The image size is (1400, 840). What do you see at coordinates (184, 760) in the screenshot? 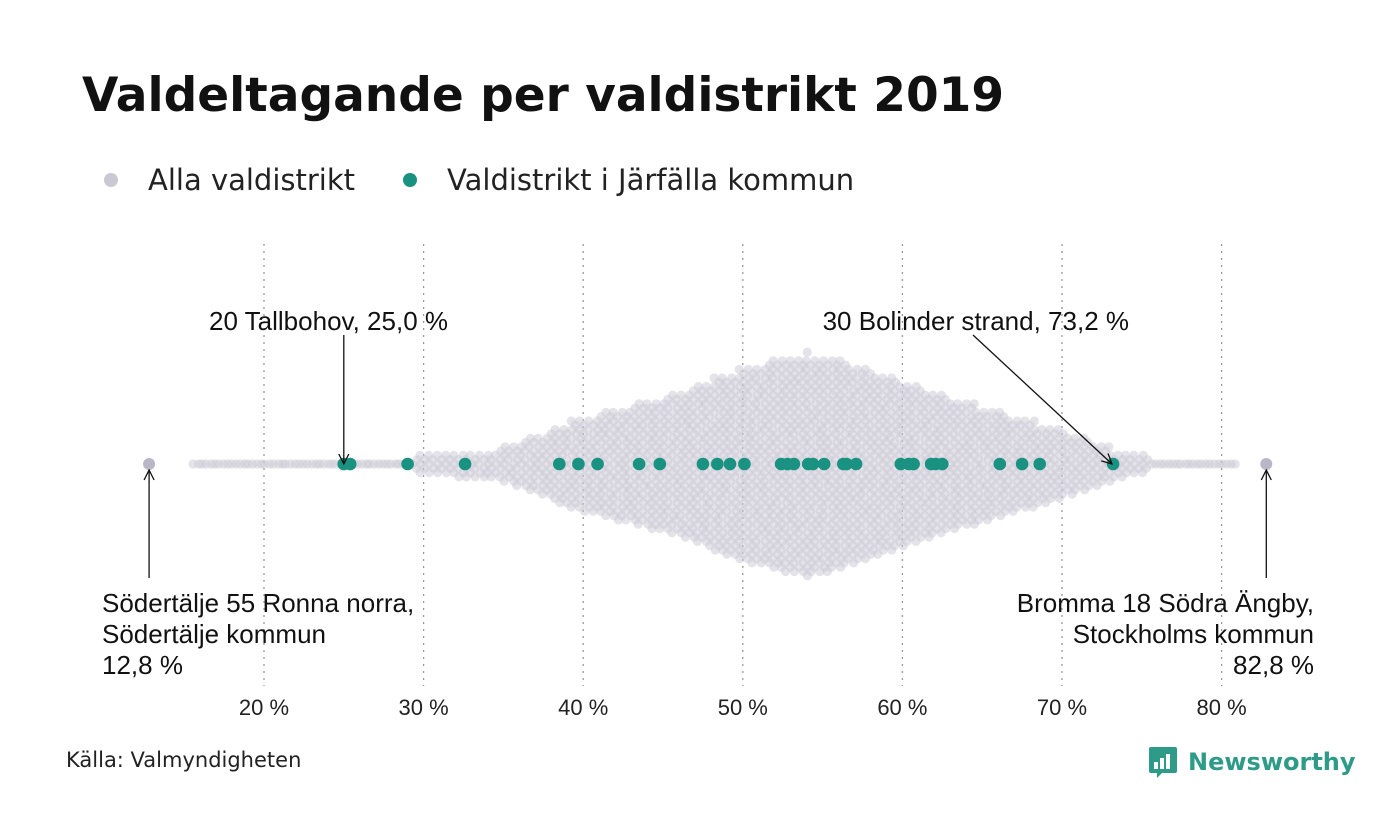
I see `source-note: Källa: Valmyndigheten` at bounding box center [184, 760].